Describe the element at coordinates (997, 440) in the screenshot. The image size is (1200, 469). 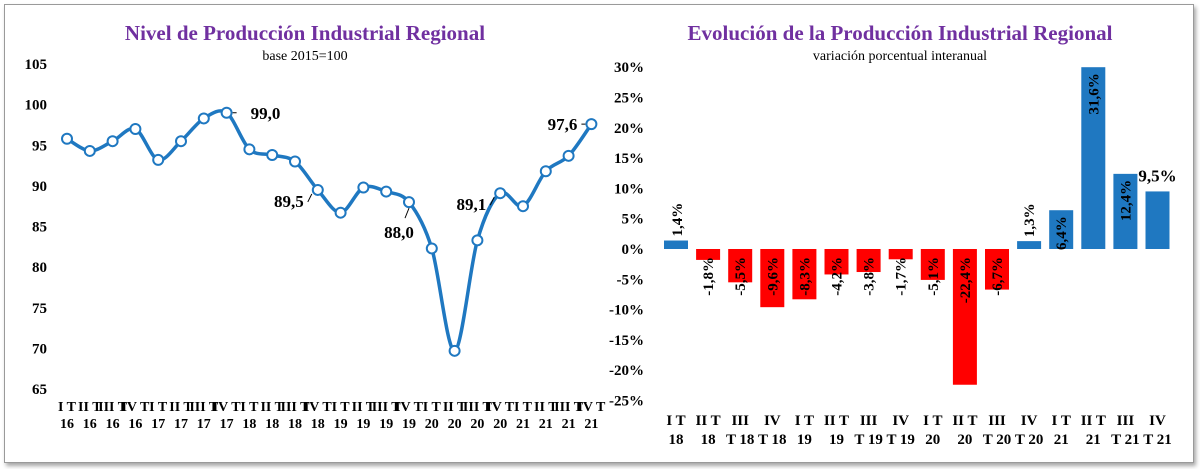
I see `x-tick-label: T 20` at that location.